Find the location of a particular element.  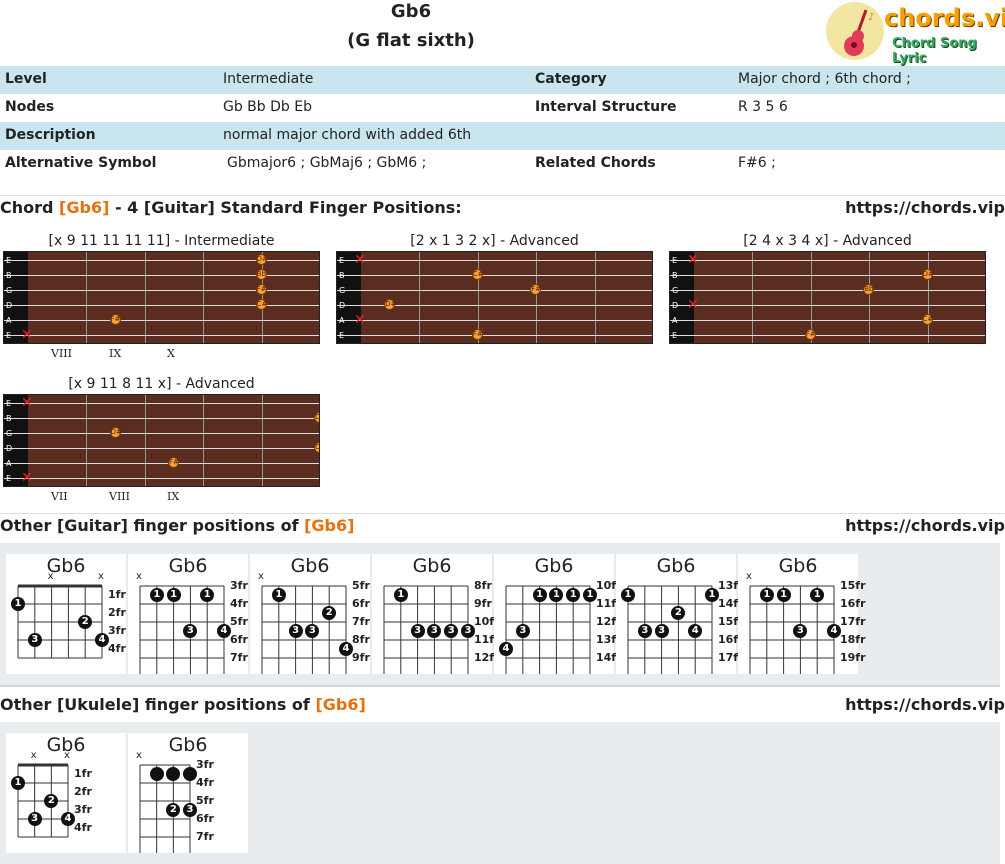

chord-card: Gb6 15fr 16fr 17fr 18fr 19fr x 1 1 1 3 4 is located at coordinates (802, 614).